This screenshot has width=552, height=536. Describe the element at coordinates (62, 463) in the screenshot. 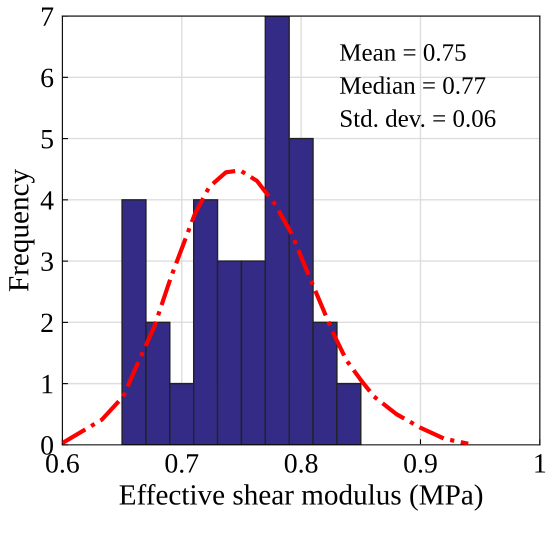

I see `x-tick-label: 0.6` at that location.